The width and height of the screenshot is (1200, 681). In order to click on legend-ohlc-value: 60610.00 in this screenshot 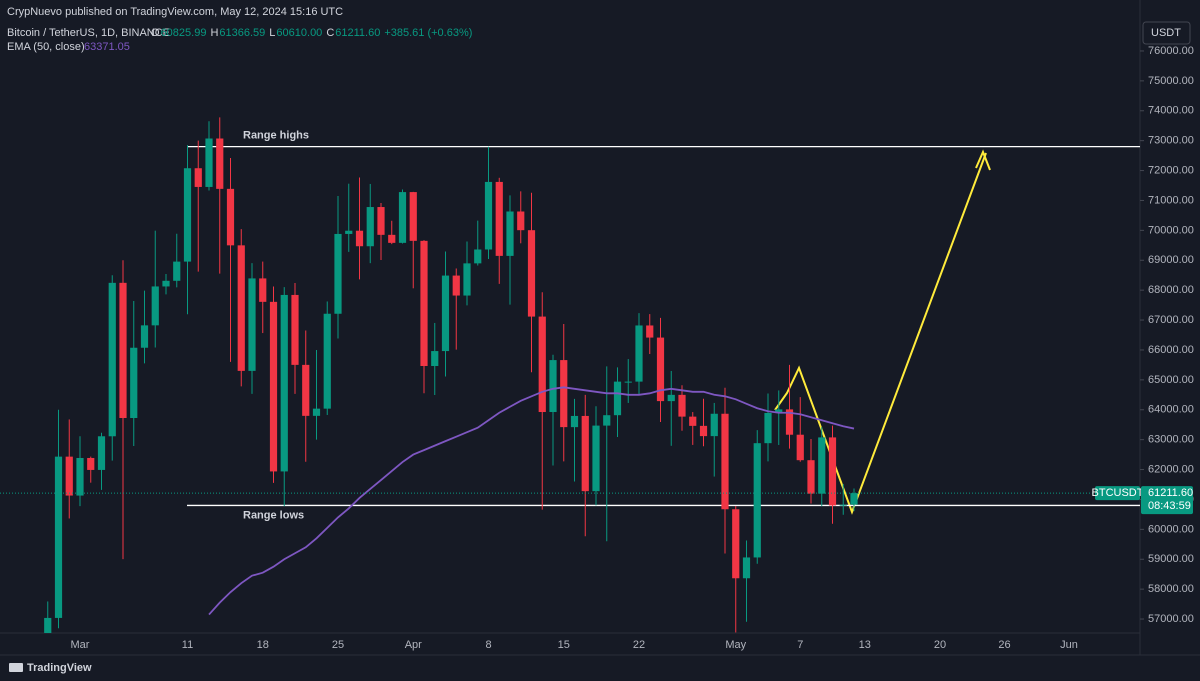, I will do `click(299, 33)`.